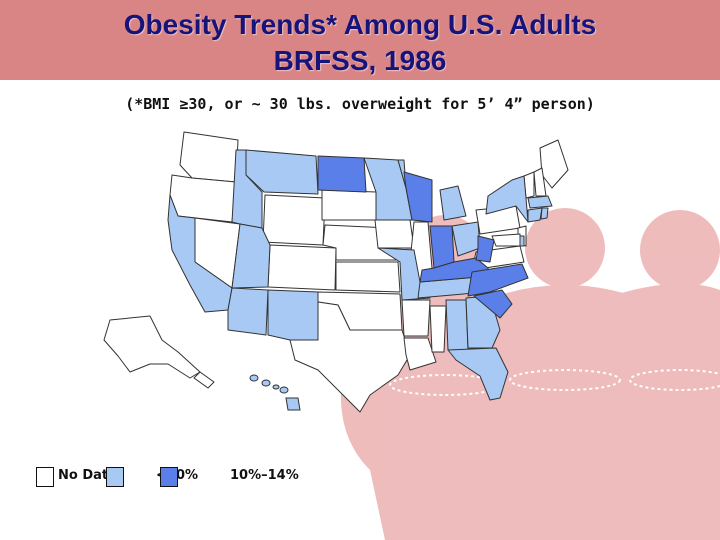 This screenshot has height=540, width=720. What do you see at coordinates (540, 202) in the screenshot?
I see `state-ma` at bounding box center [540, 202].